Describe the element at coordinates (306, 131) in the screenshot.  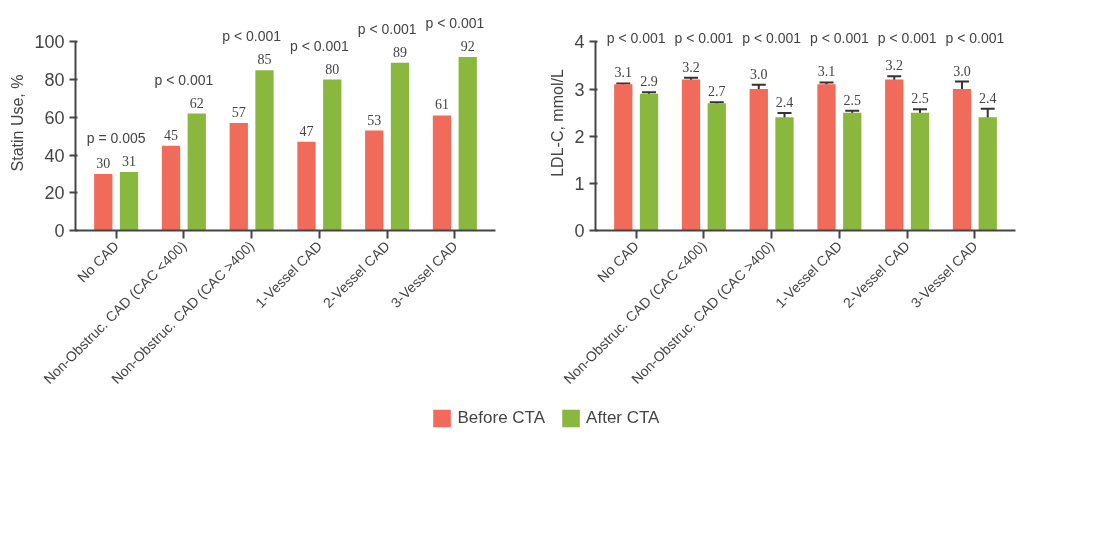
I see `data-label: 47` at that location.